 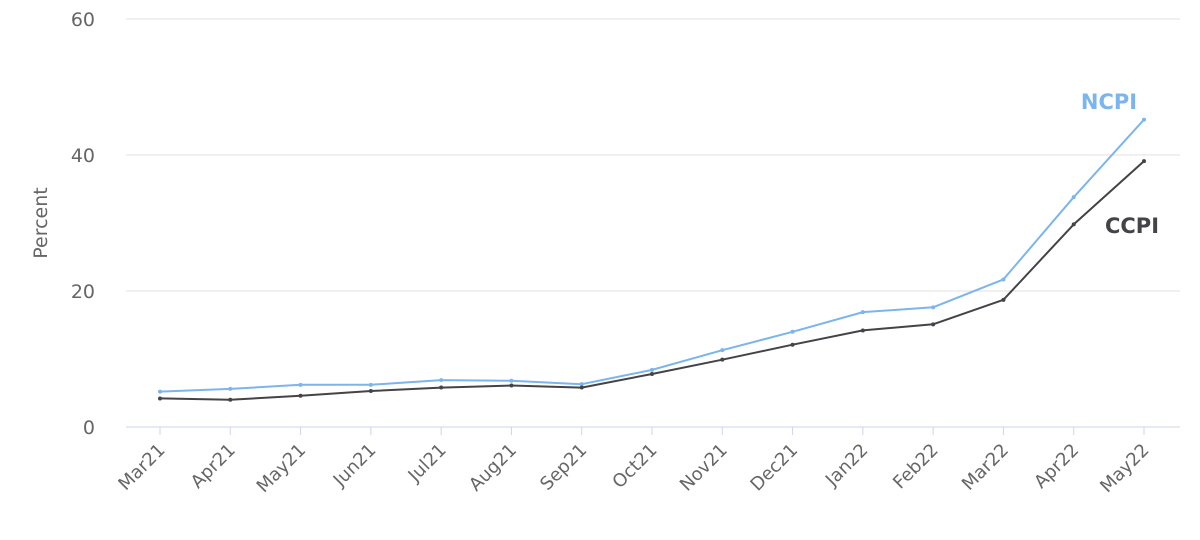 I want to click on x-tick-label: Jul21, so click(x=427, y=463).